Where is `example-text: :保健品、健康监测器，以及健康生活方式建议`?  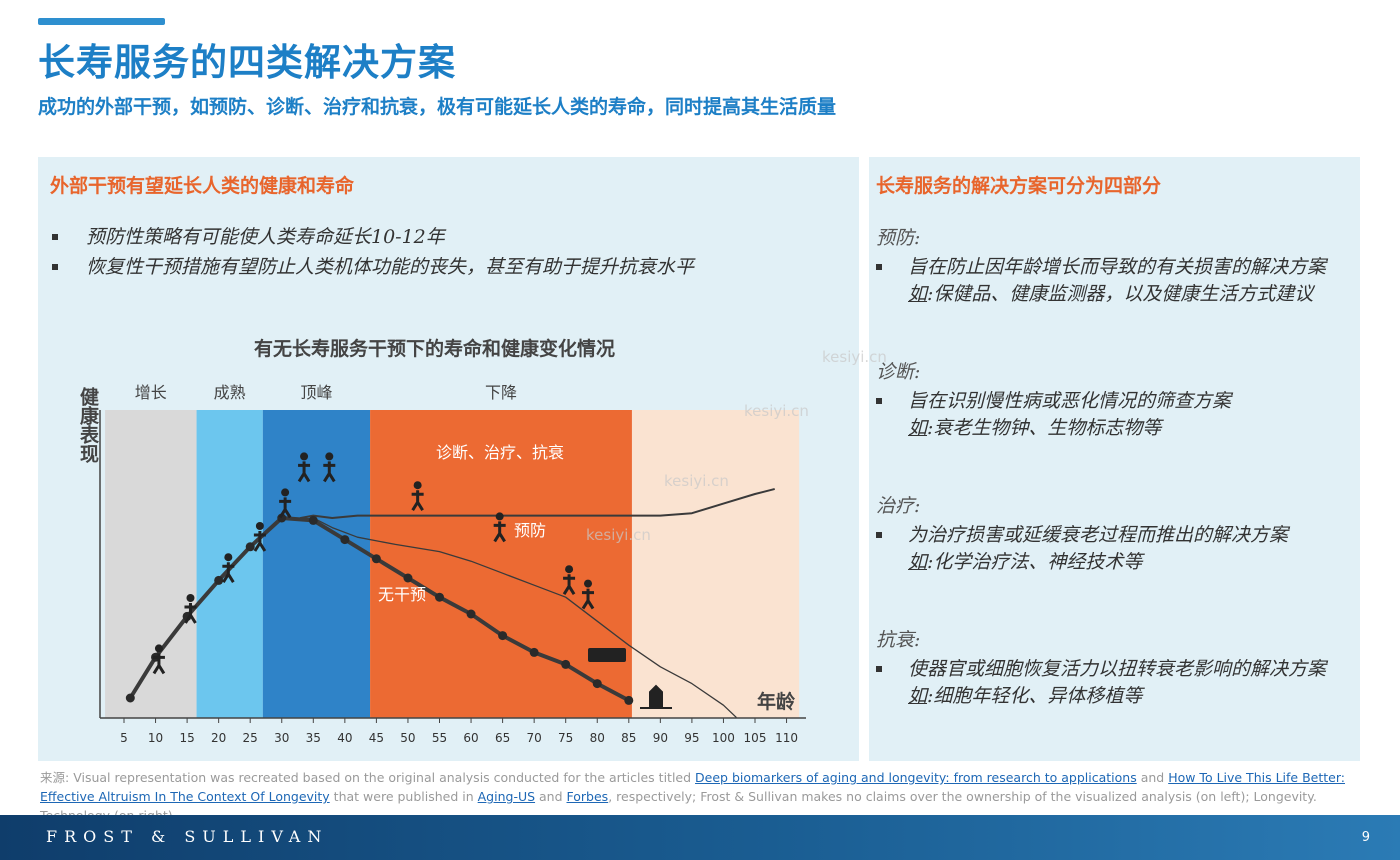 example-text: :保健品、健康监测器，以及健康生活方式建议 is located at coordinates (1120, 294).